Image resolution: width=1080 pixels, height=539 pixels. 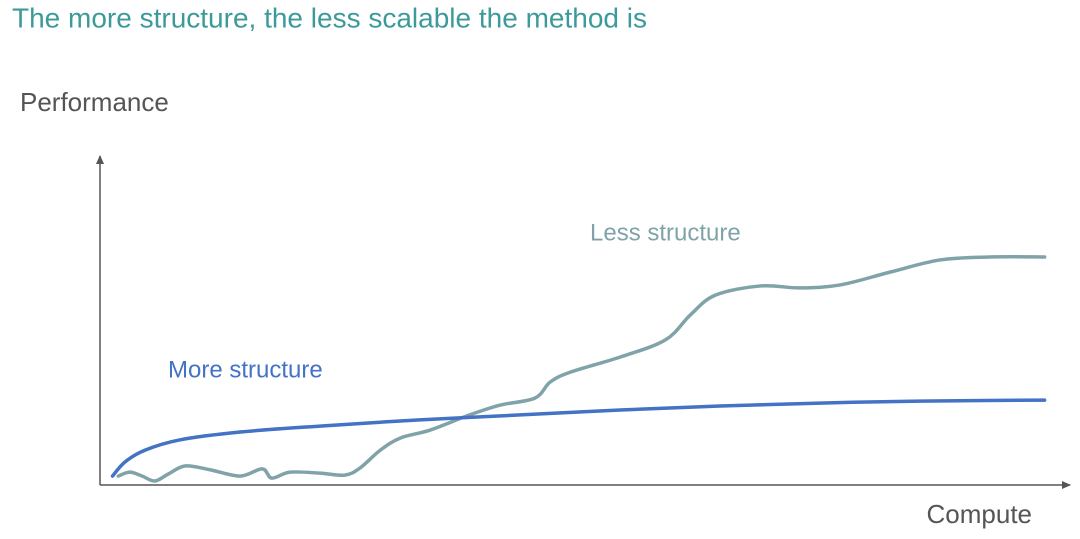 What do you see at coordinates (665, 232) in the screenshot?
I see `series-label: Less structure` at bounding box center [665, 232].